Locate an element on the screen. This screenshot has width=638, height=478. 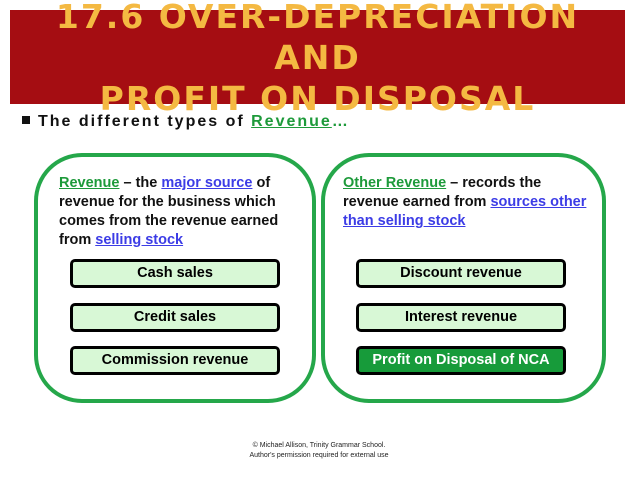
other-revenue-text-1: – records the revenue earned from is located at coordinates (442, 192).